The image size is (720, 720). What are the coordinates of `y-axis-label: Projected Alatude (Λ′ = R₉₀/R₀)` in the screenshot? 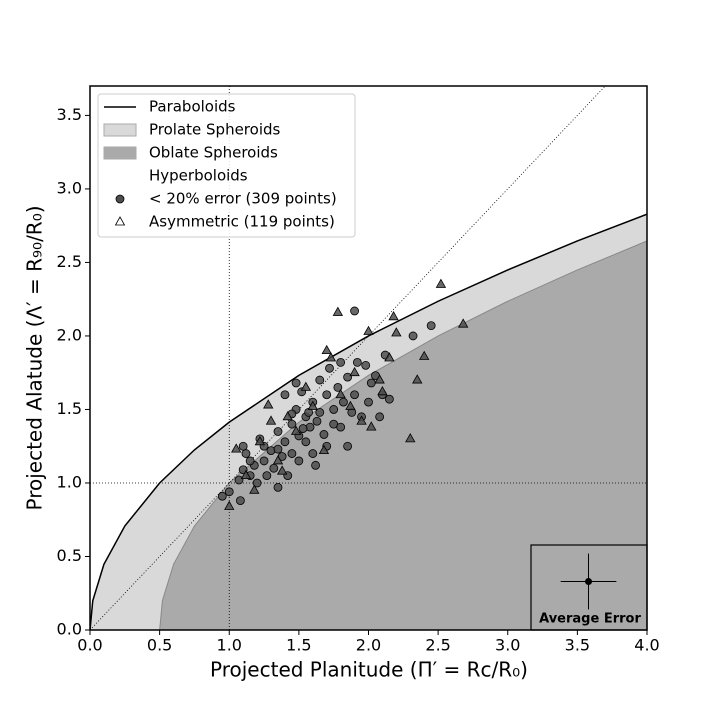 It's located at (35, 357).